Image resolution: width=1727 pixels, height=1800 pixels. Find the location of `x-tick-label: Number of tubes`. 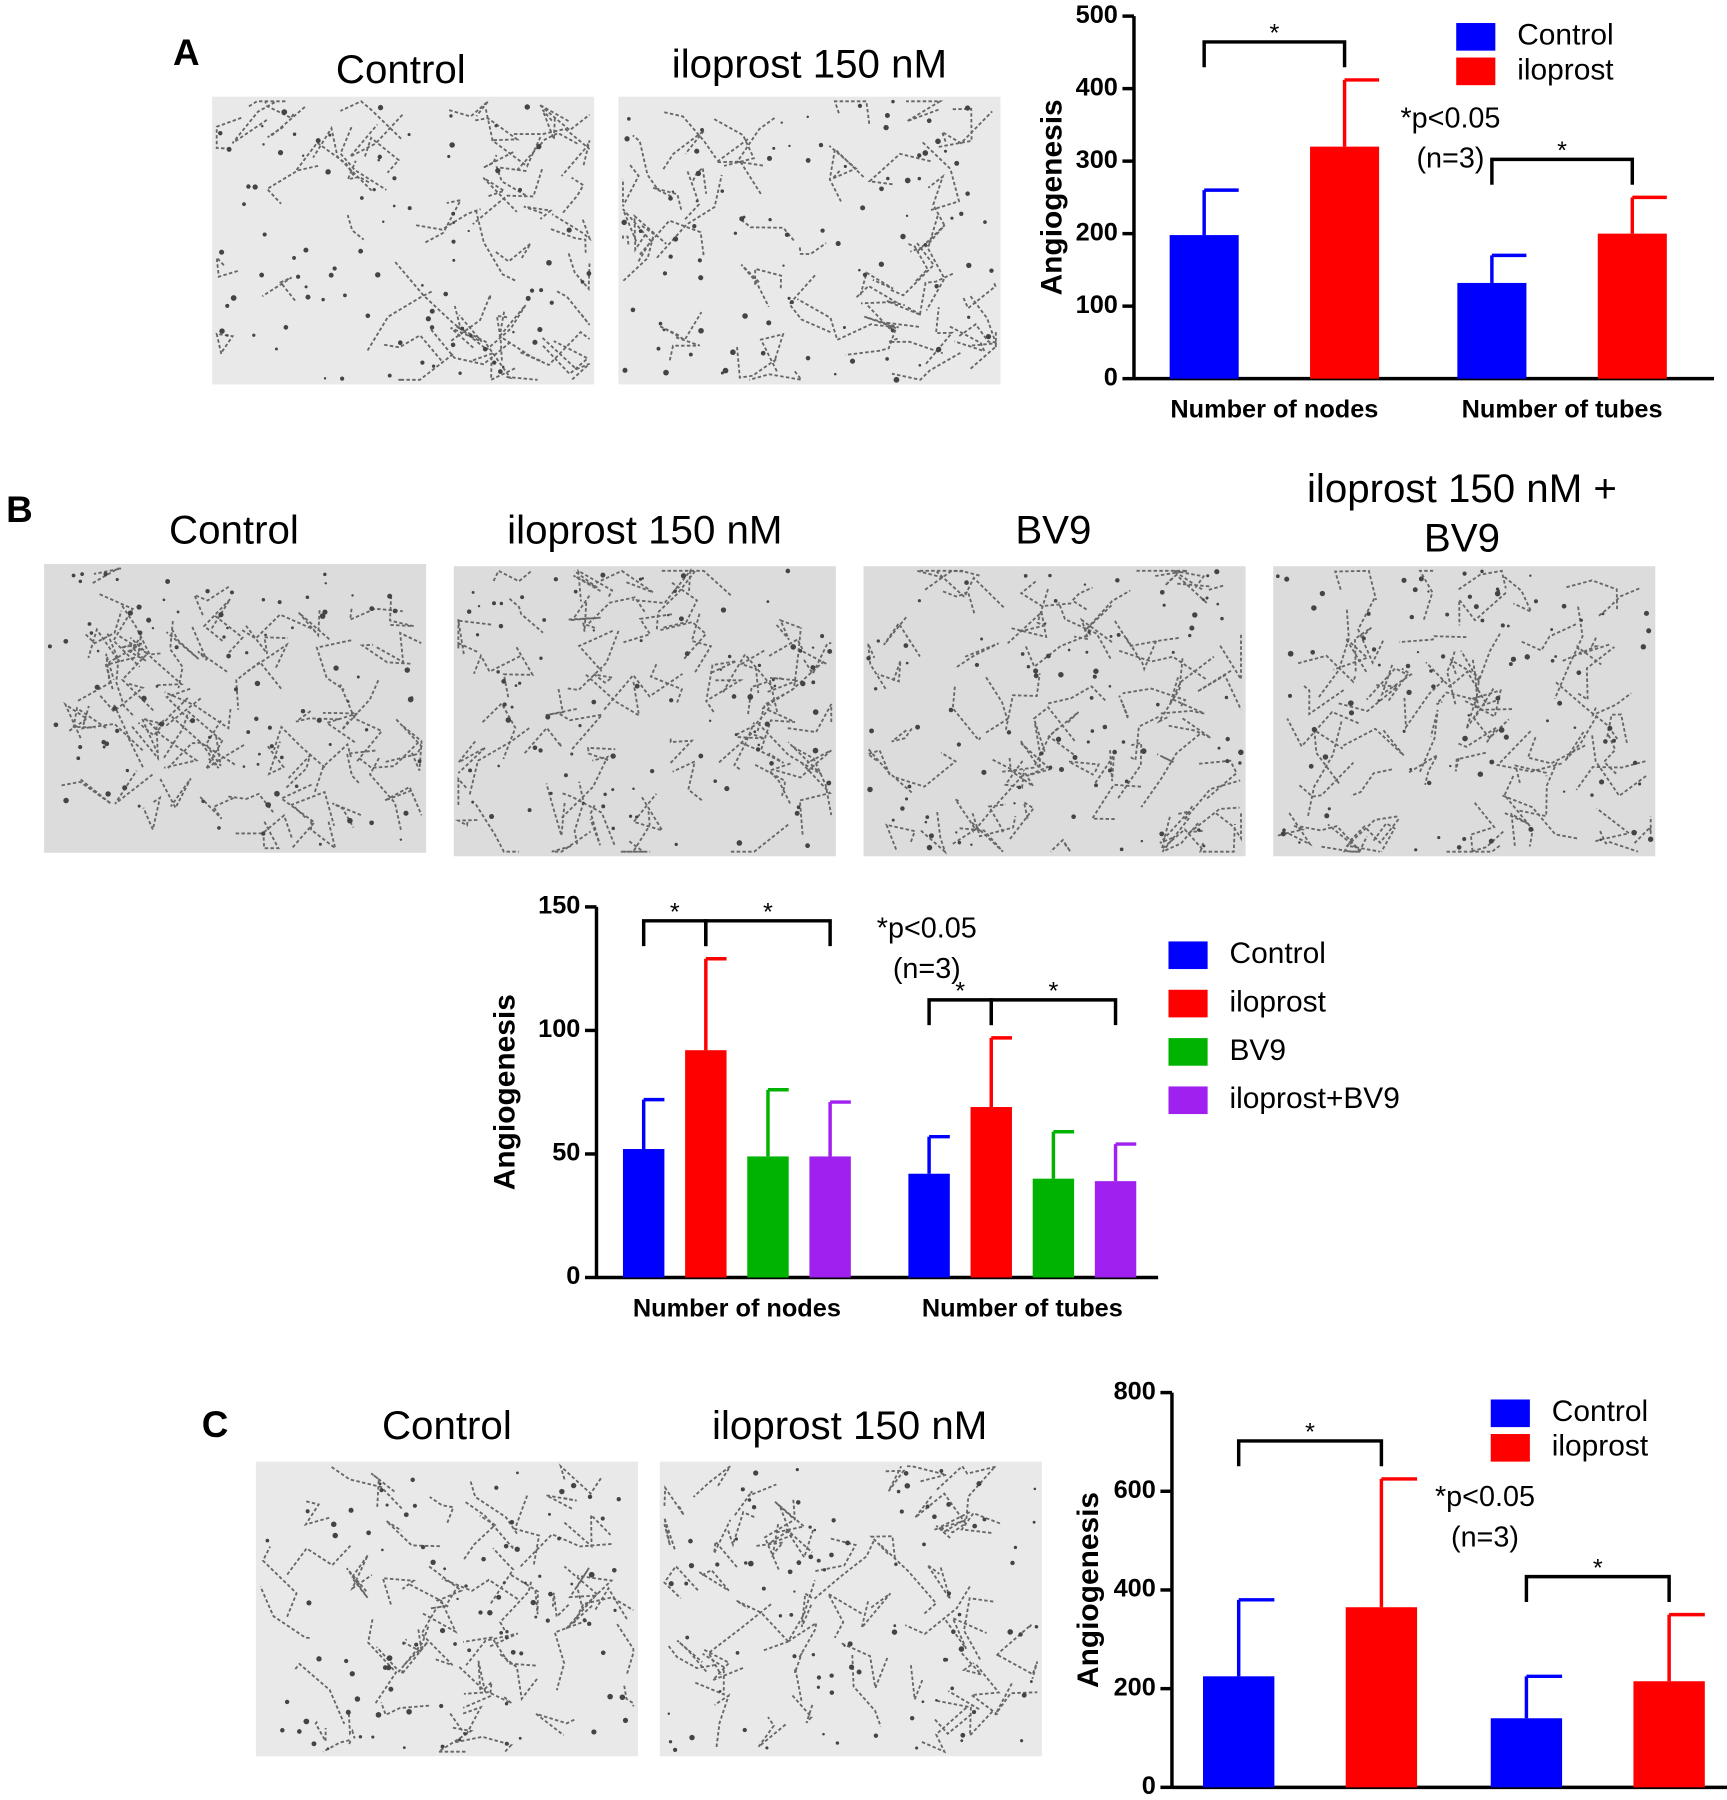

x-tick-label: Number of tubes is located at coordinates (1022, 1308).